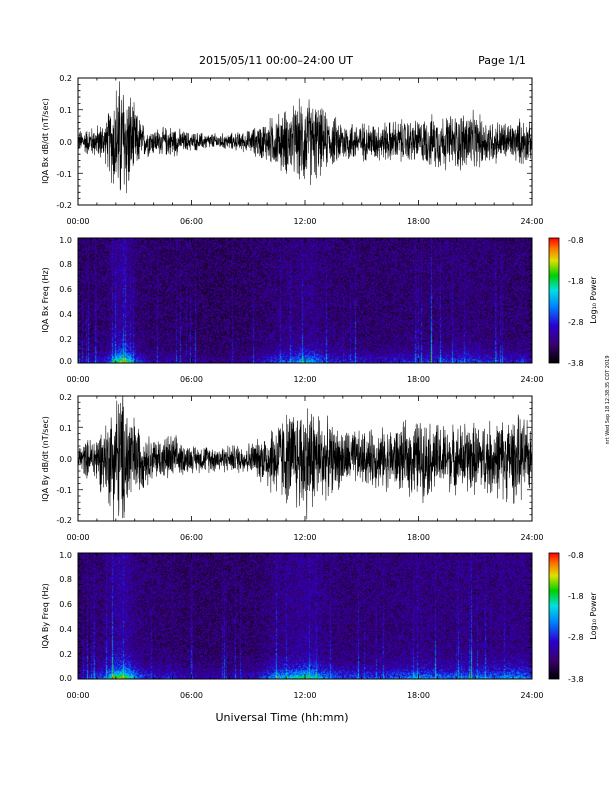 This screenshot has width=612, height=792. What do you see at coordinates (77, 695) in the screenshot?
I see `by-freq-xtick-label: 00:00` at bounding box center [77, 695].